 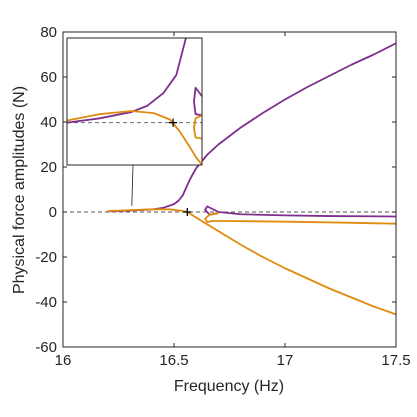 What do you see at coordinates (63, 360) in the screenshot?
I see `x-tick-label: 16` at bounding box center [63, 360].